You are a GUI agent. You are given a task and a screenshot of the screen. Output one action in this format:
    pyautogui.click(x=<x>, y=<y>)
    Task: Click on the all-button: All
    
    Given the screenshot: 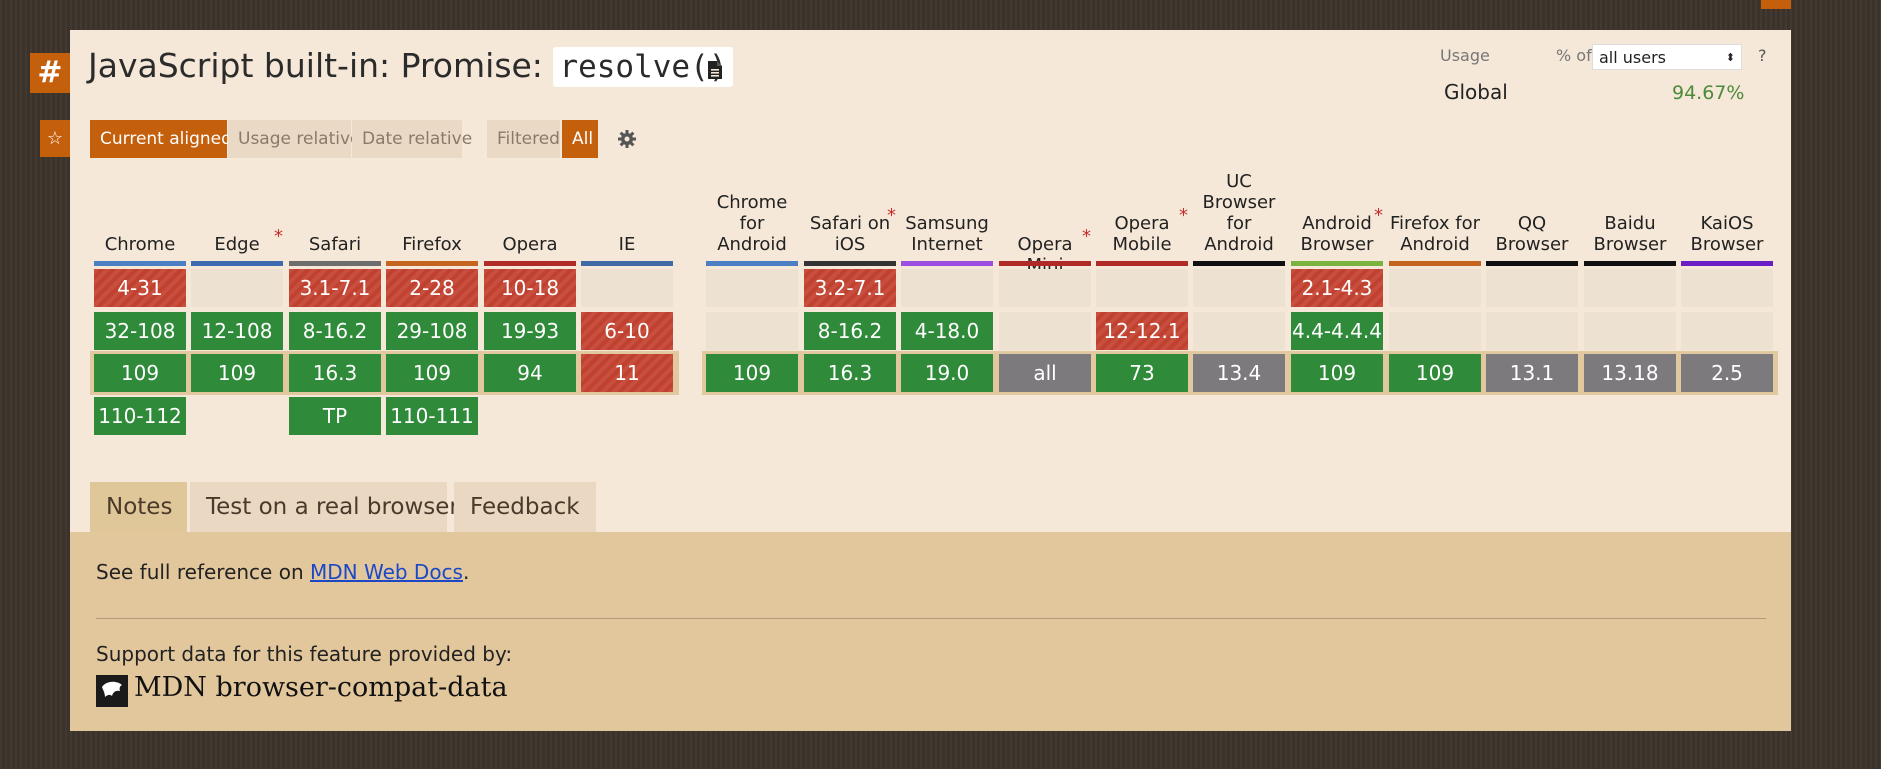 What is the action you would take?
    pyautogui.click(x=580, y=139)
    